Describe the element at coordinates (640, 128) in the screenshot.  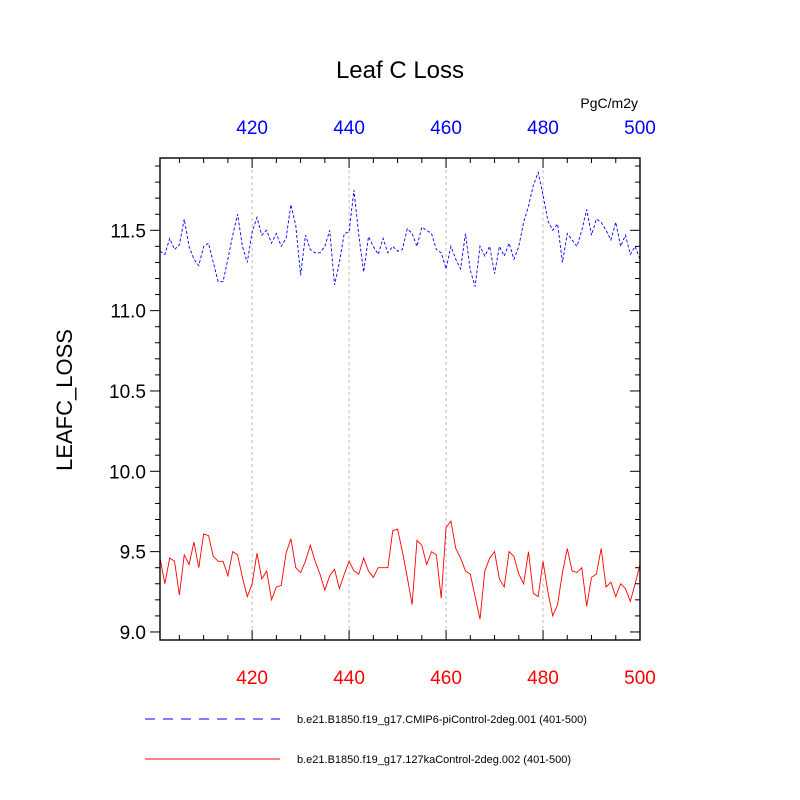
I see `x-tick-label-top: 500` at that location.